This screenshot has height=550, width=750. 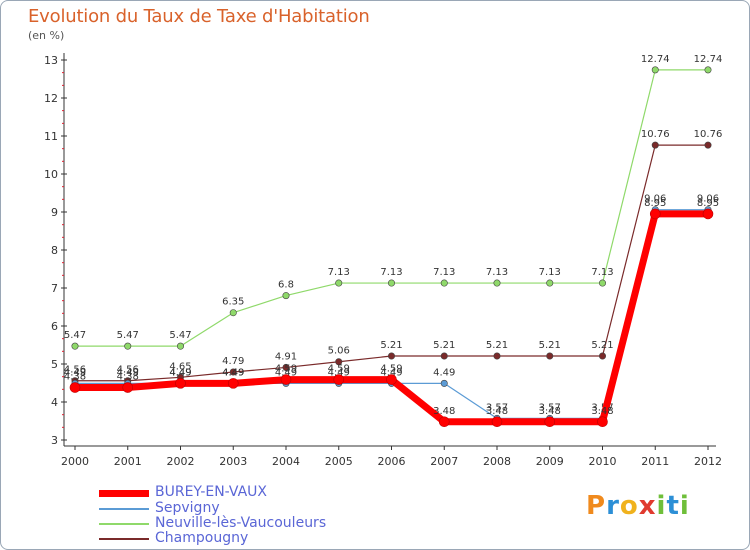 What do you see at coordinates (286, 356) in the screenshot?
I see `data-label: 4.91` at bounding box center [286, 356].